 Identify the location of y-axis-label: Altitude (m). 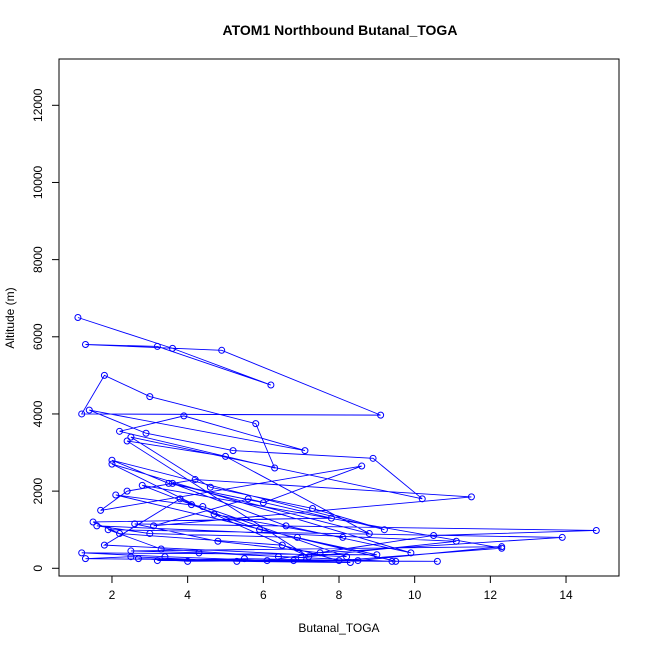
(10, 317).